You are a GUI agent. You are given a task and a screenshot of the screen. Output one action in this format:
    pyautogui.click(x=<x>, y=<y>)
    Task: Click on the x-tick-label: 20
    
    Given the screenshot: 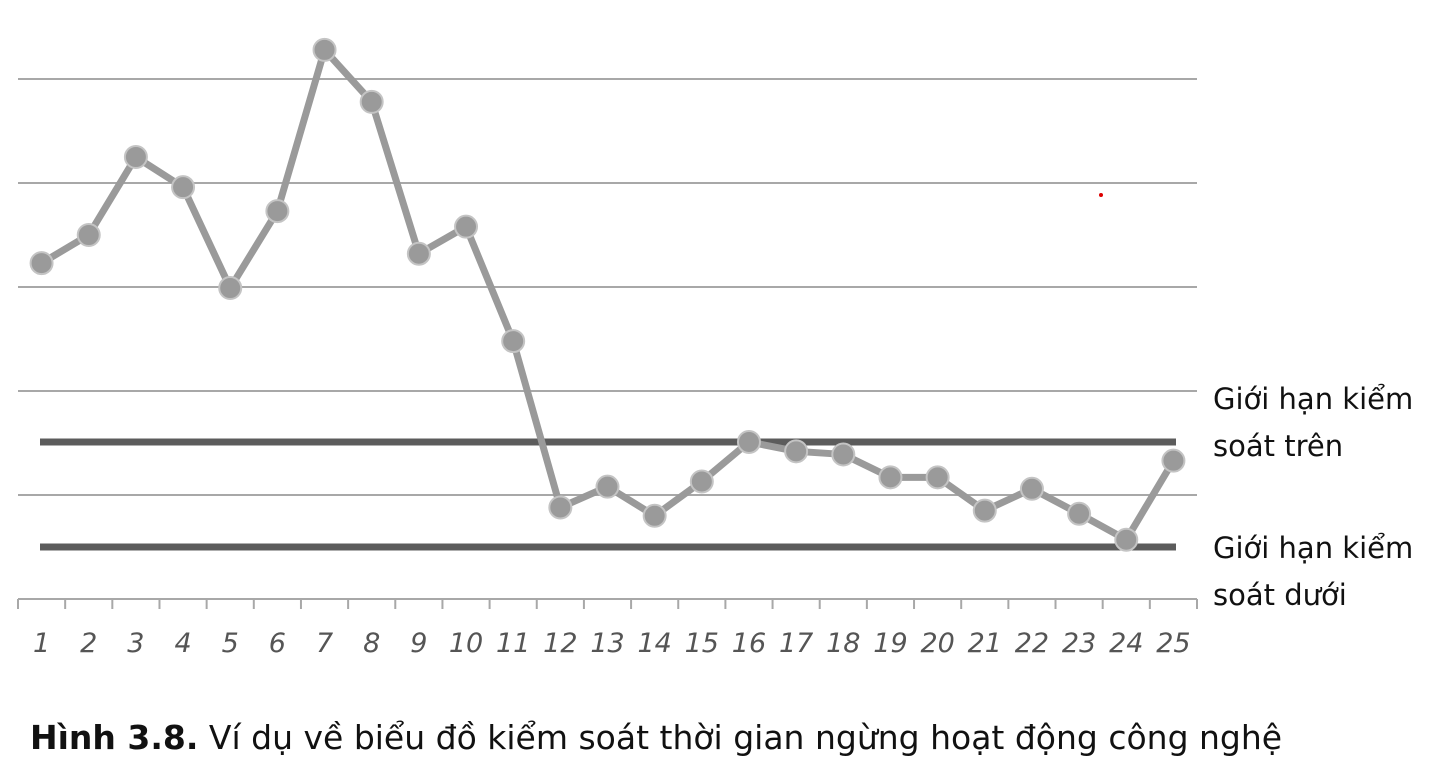 What is the action you would take?
    pyautogui.click(x=937, y=643)
    